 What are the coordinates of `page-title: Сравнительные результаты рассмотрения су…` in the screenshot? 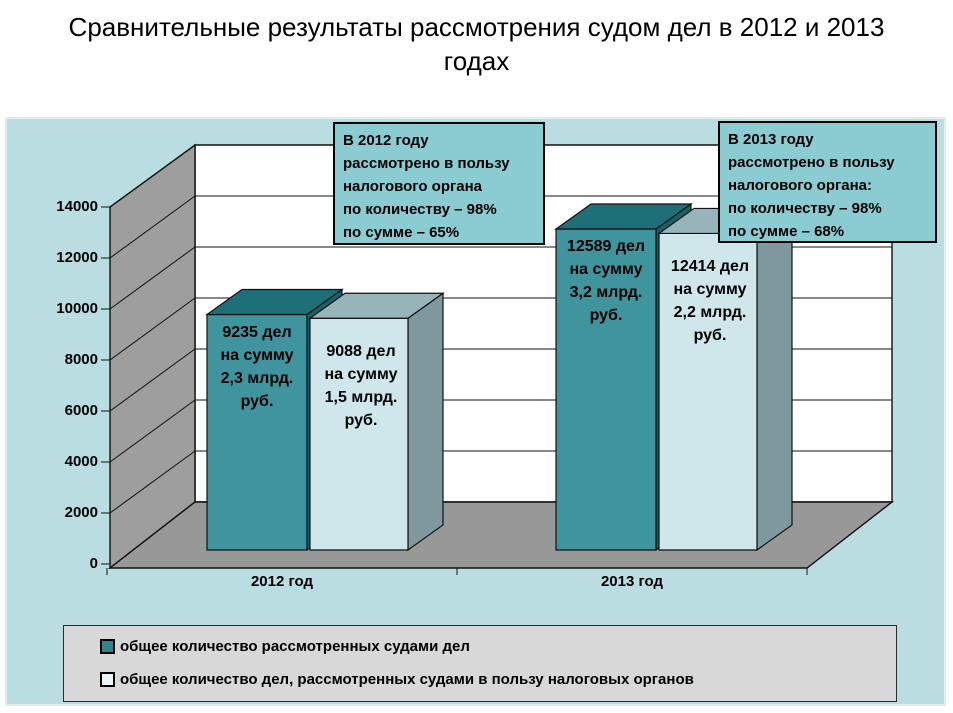 It's located at (476, 44).